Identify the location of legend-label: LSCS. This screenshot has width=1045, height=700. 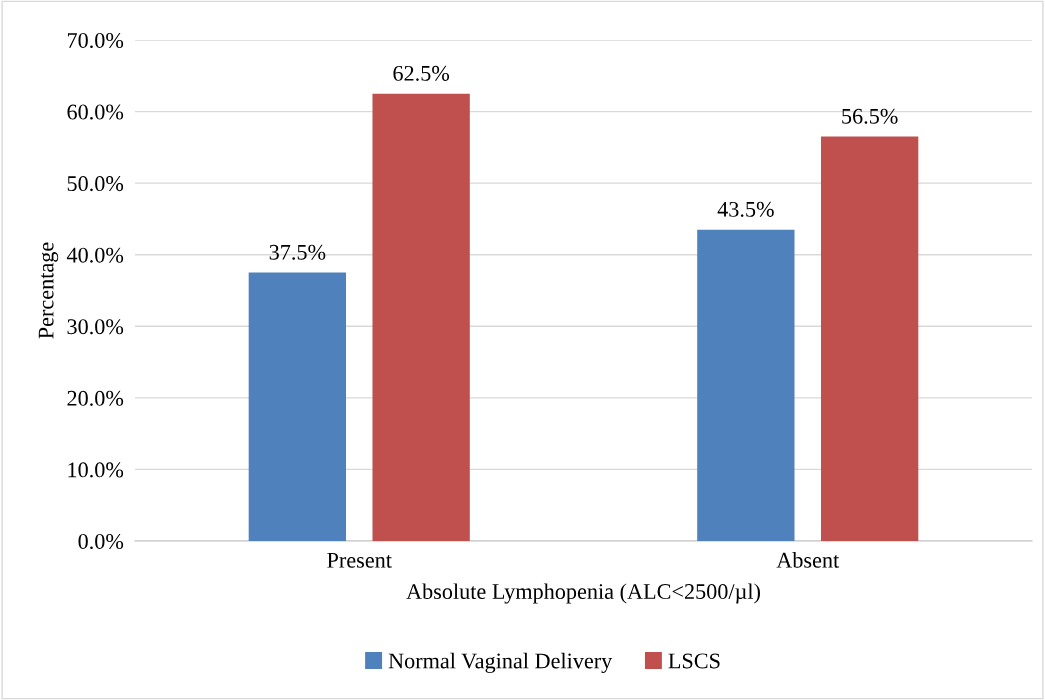
(694, 661).